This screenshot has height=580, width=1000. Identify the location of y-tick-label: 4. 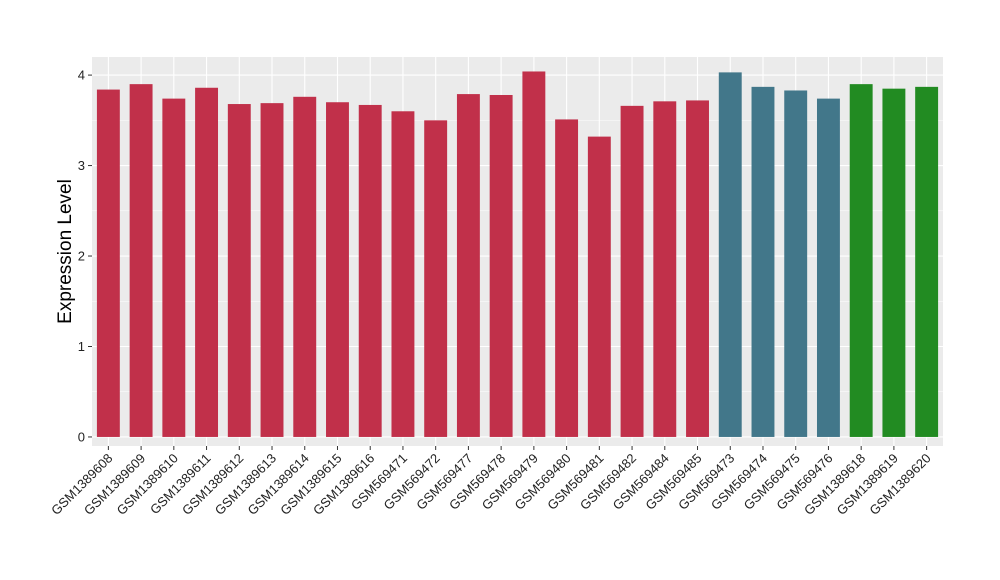
(81, 75).